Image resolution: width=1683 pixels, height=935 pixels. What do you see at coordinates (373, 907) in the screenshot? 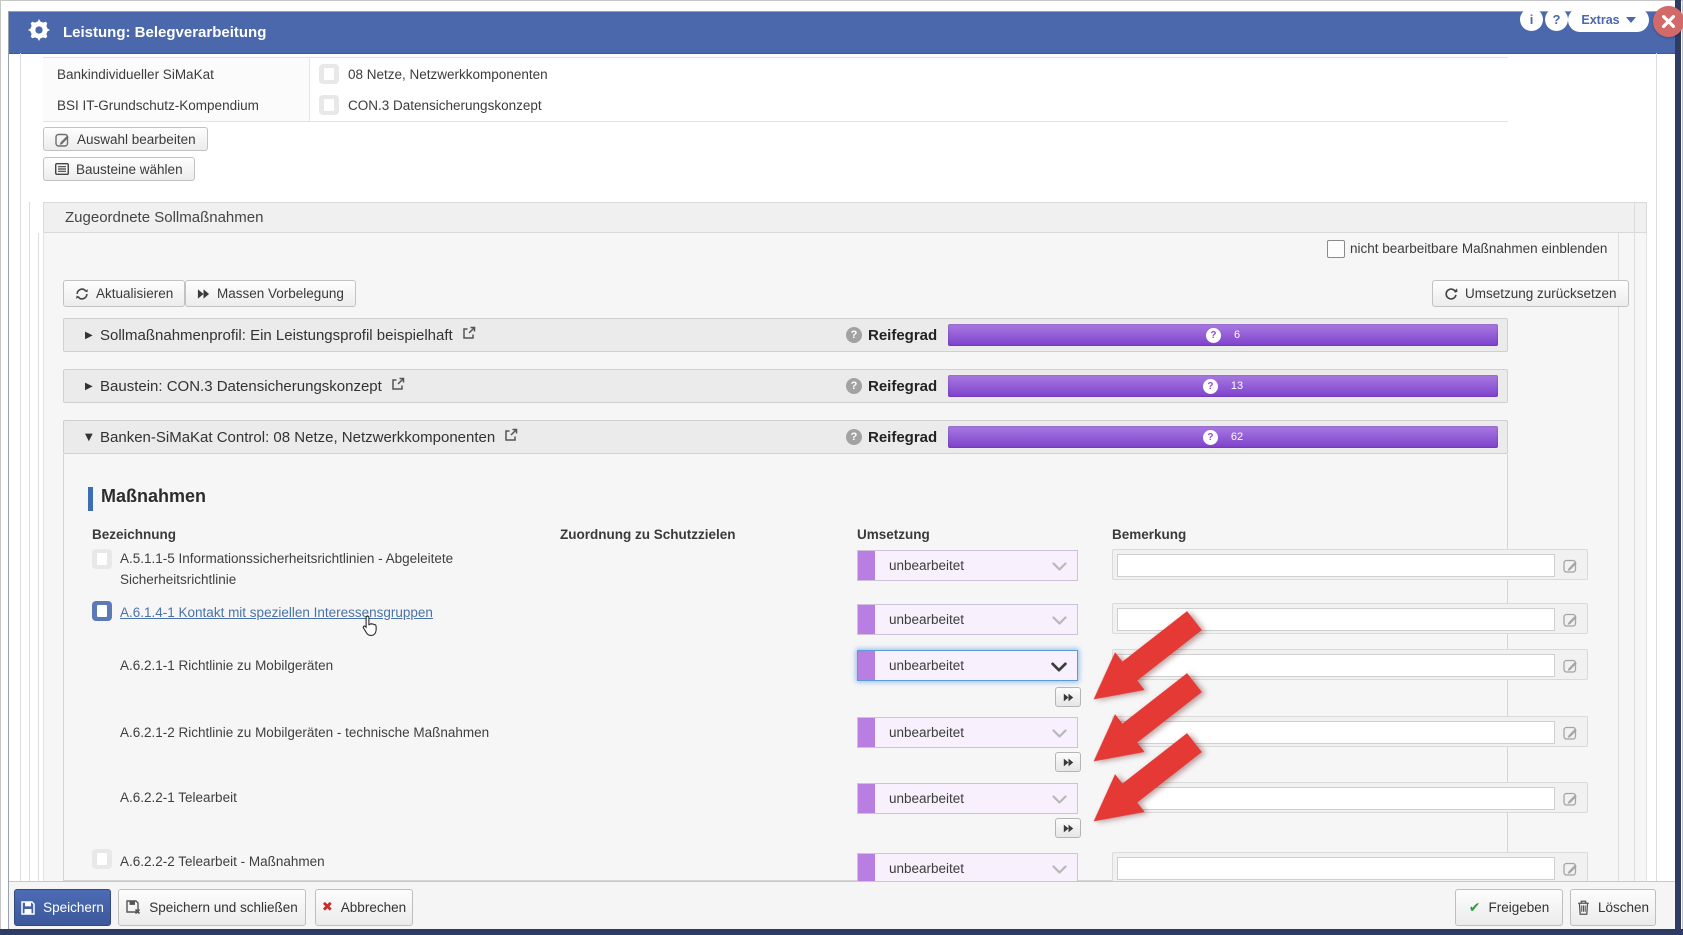
I see `cancel-label: Abbrechen` at bounding box center [373, 907].